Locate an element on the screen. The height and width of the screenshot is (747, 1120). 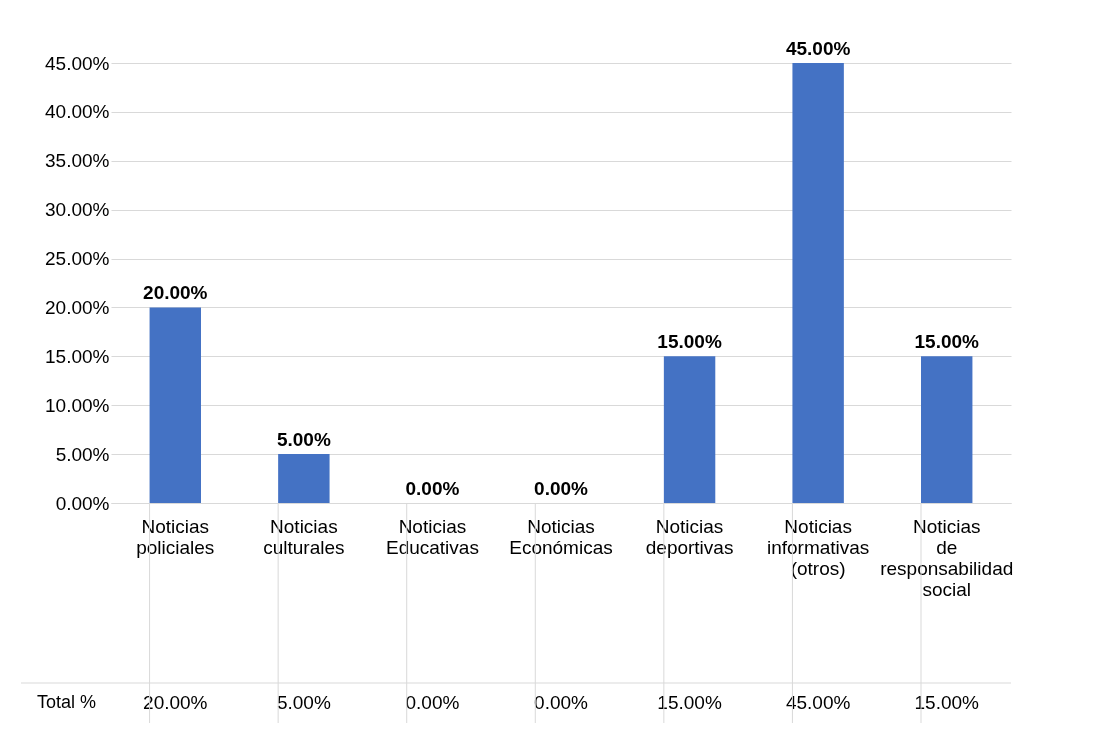
y-tick-label: 35.00% is located at coordinates (77, 161).